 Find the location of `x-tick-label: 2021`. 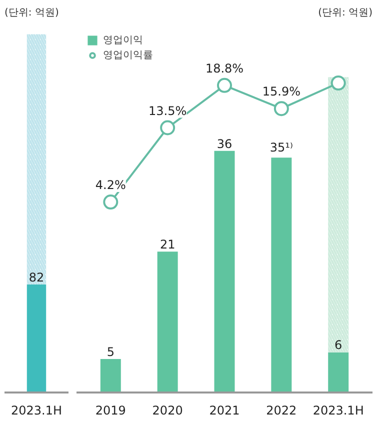

x-tick-label: 2021 is located at coordinates (224, 411).